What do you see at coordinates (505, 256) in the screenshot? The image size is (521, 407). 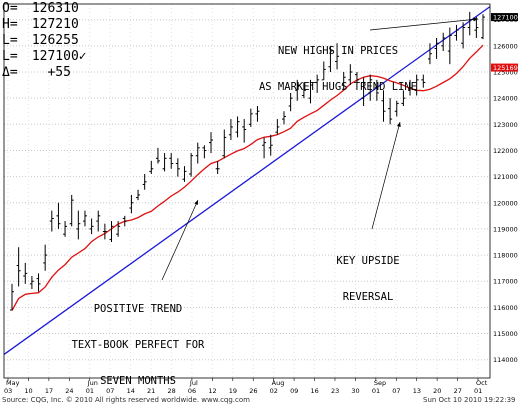 I see `price-tick-label: 118000` at bounding box center [505, 256].